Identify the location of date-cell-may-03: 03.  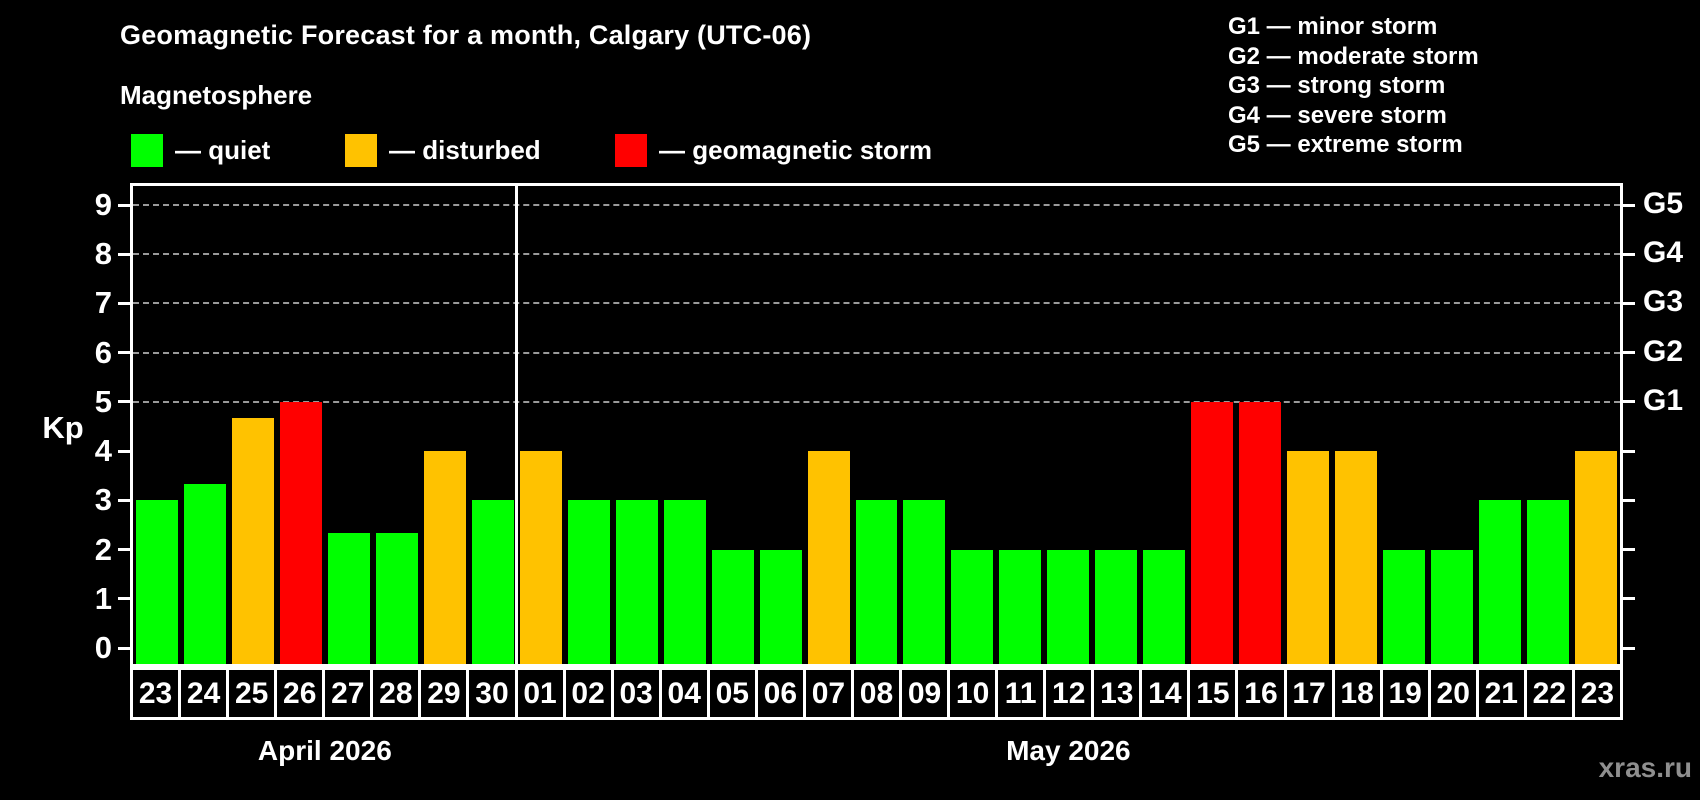
(634, 693).